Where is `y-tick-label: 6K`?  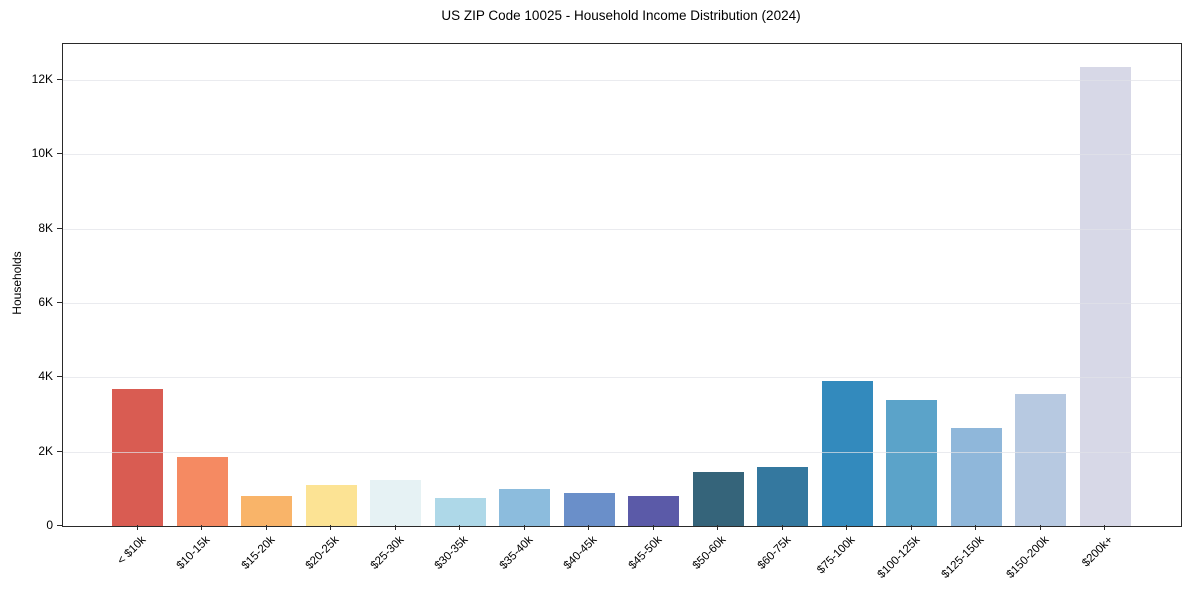
y-tick-label: 6K is located at coordinates (45, 302).